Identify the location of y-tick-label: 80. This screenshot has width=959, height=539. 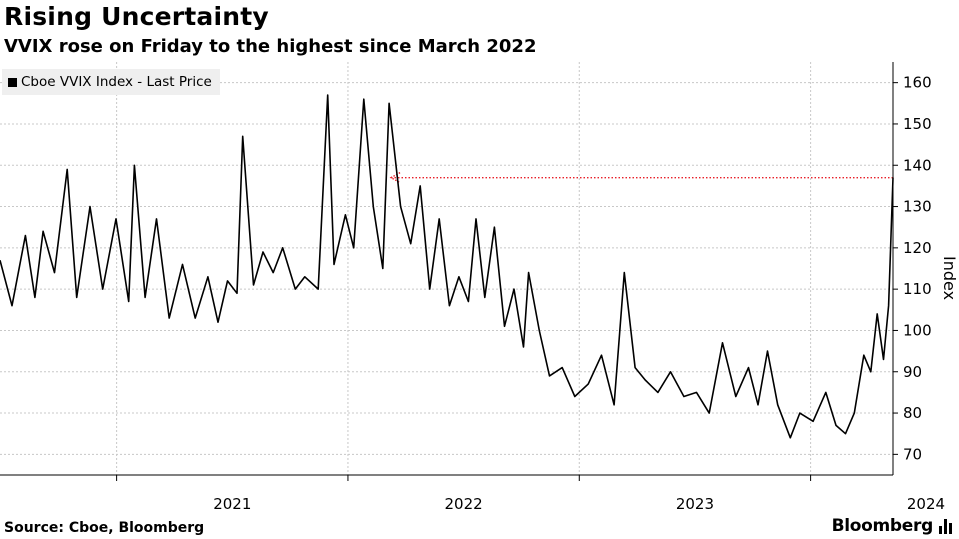
(912, 413).